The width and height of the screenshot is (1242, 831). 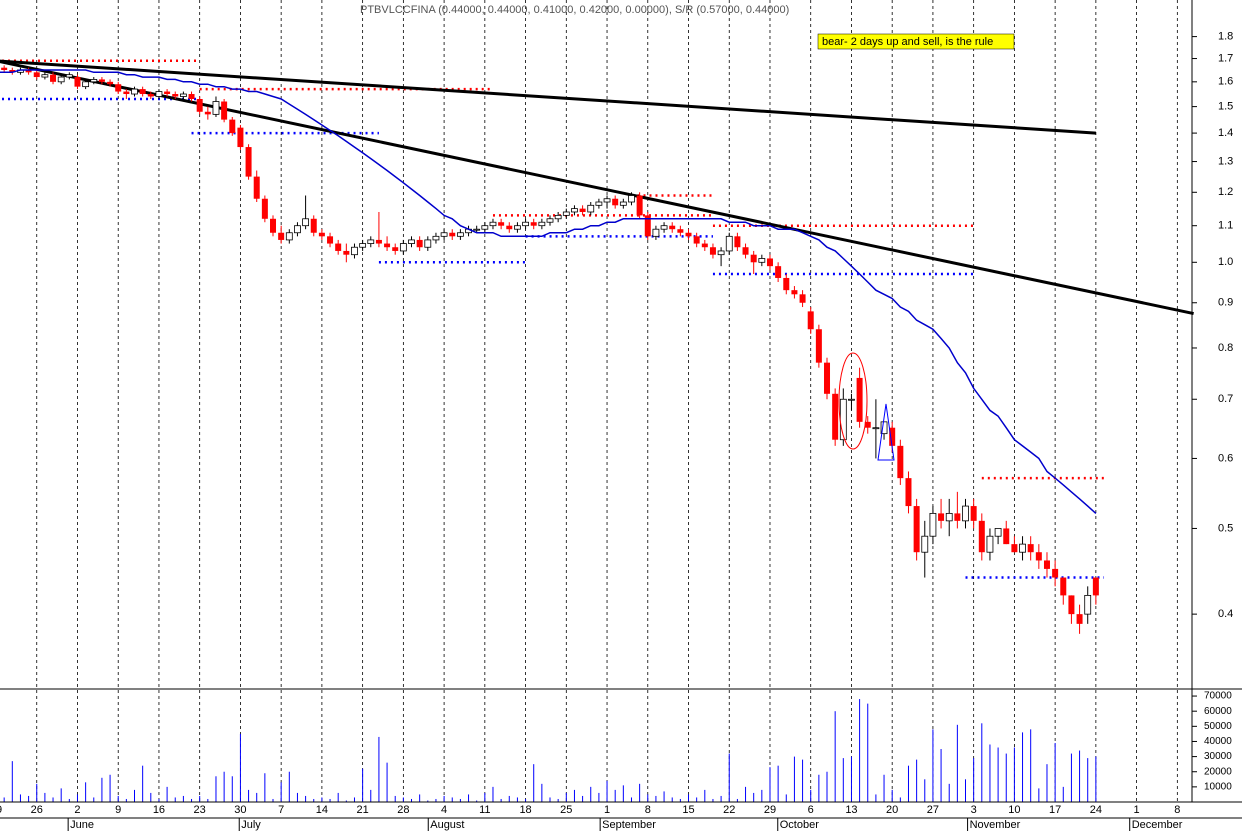 What do you see at coordinates (1225, 303) in the screenshot?
I see `y-tick-label: 0.9` at bounding box center [1225, 303].